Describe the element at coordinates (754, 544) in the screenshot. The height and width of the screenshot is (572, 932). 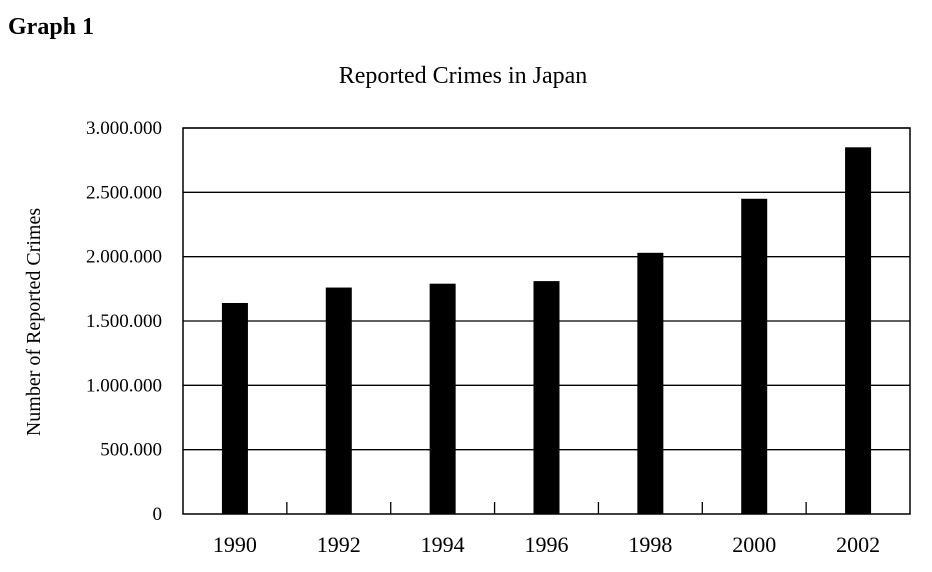
I see `x-tick-label: 2000` at that location.